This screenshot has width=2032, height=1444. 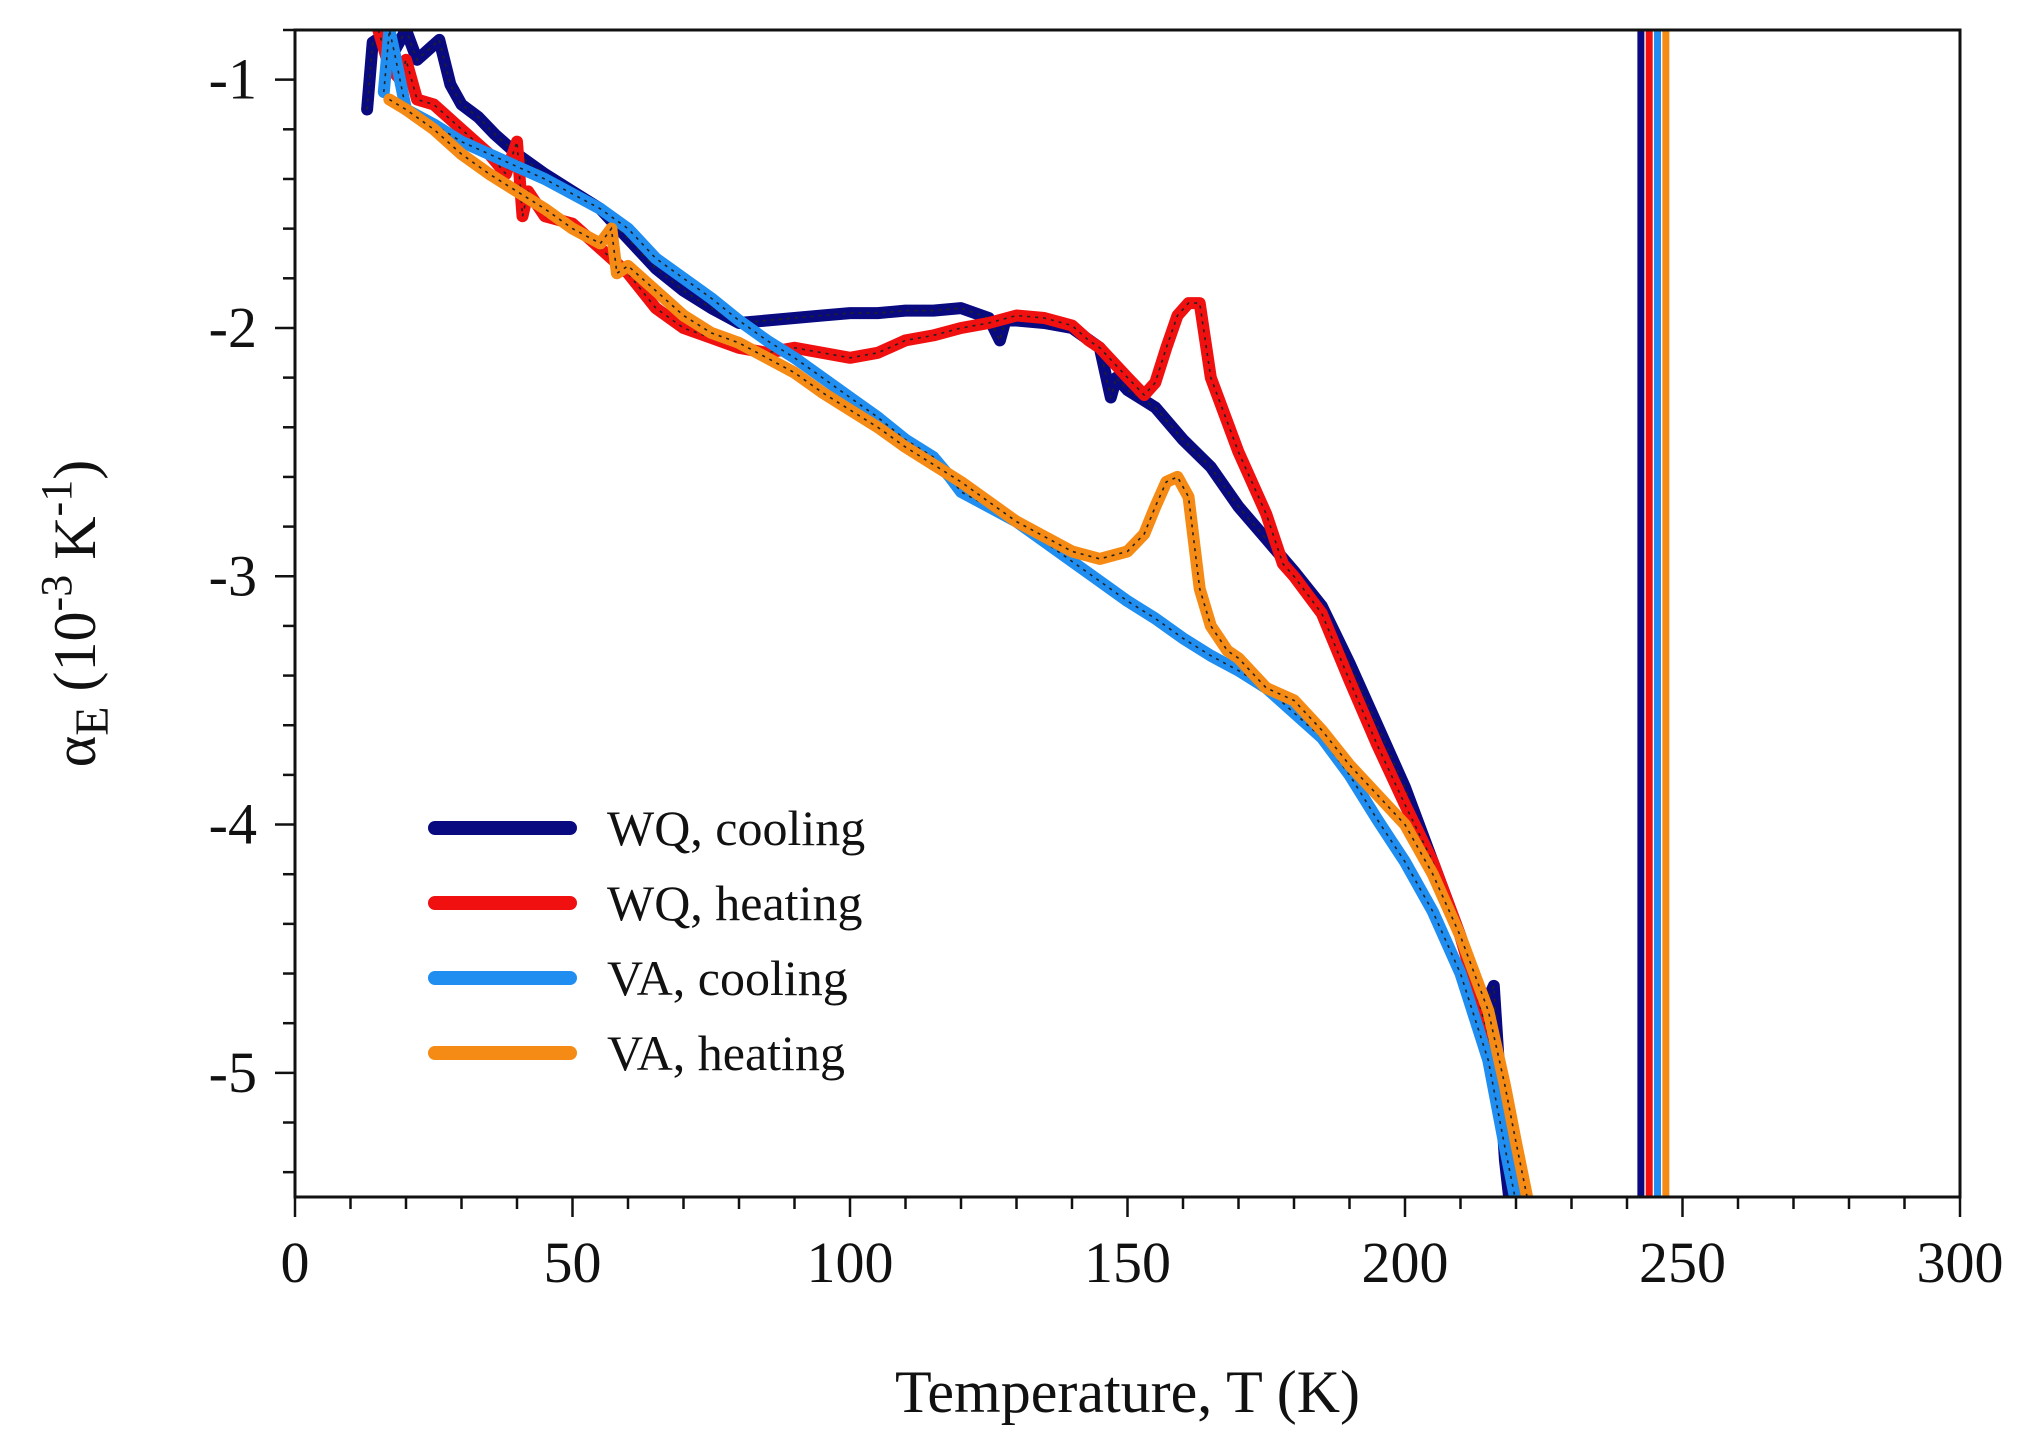 What do you see at coordinates (233, 824) in the screenshot?
I see `y-tick-label: -4` at bounding box center [233, 824].